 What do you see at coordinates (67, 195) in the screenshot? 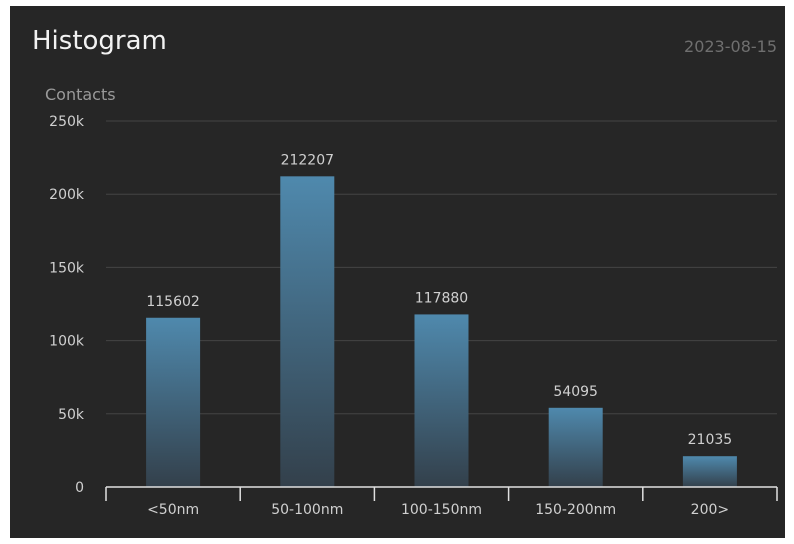
I see `y-tick-label: 200k` at bounding box center [67, 195].